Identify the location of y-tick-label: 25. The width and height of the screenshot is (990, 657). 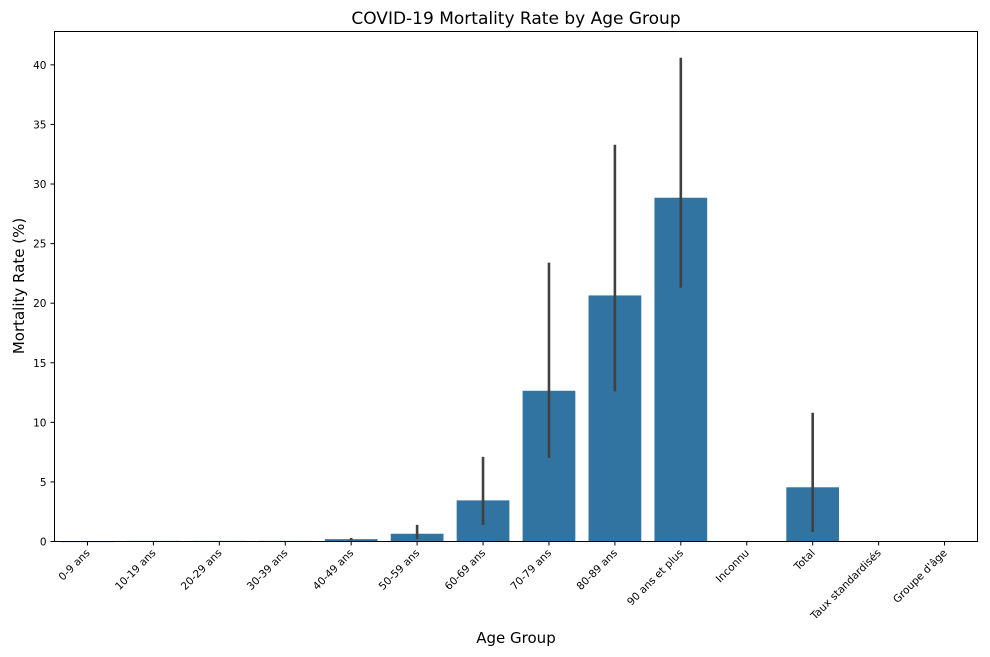
(39, 245).